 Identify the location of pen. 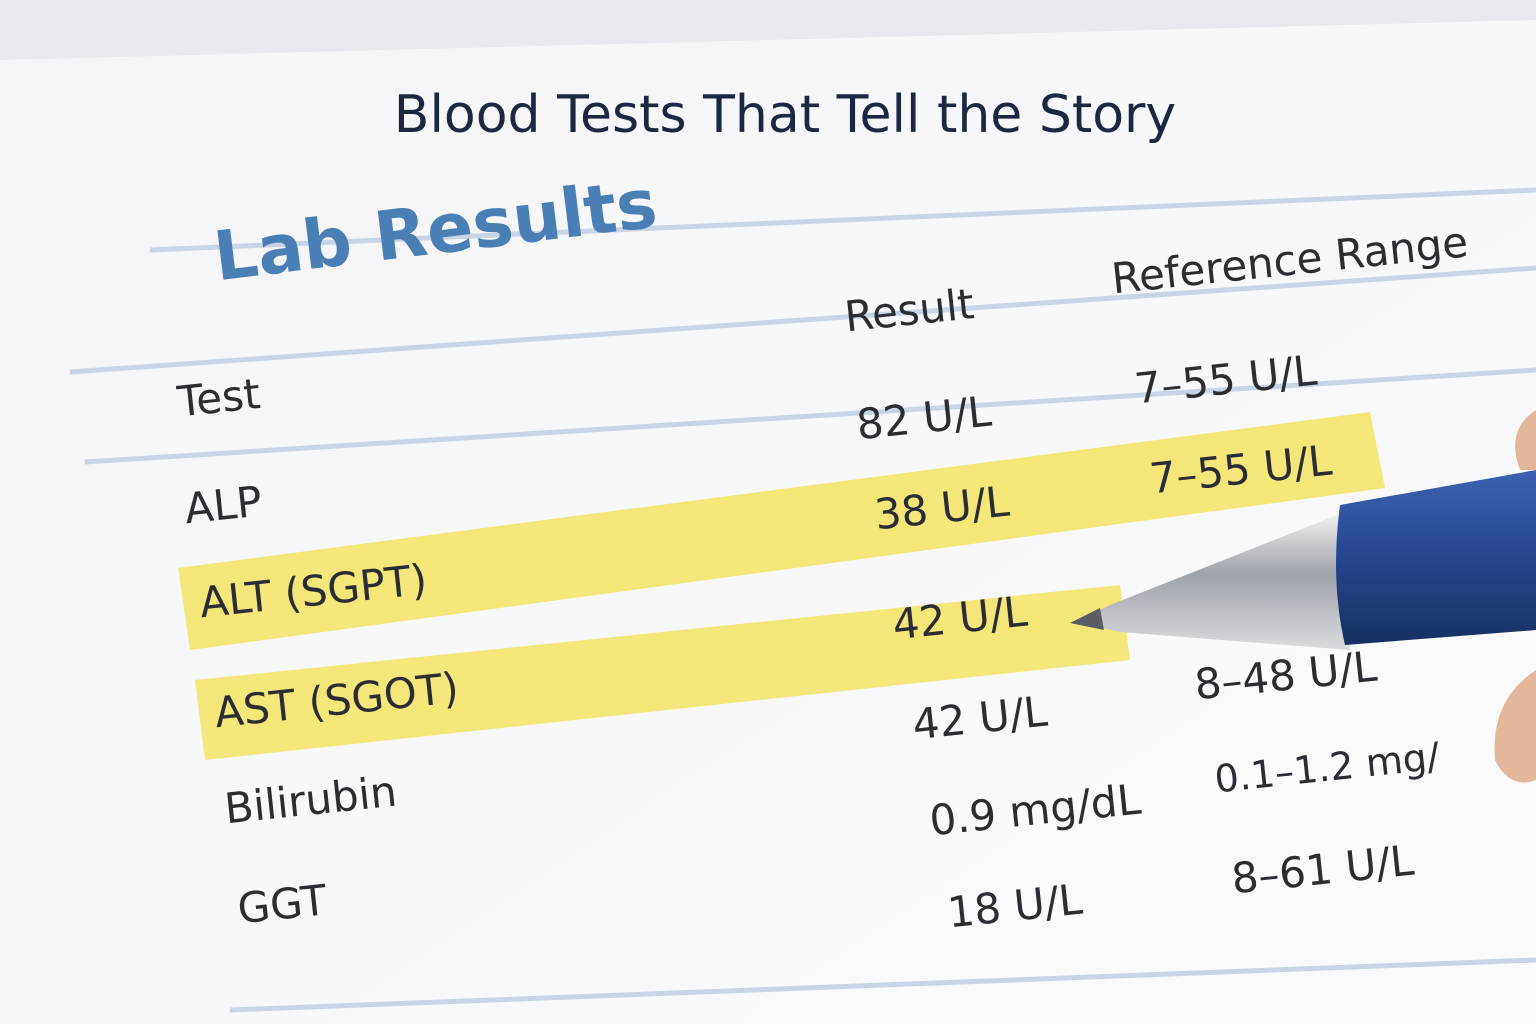
(1303, 560).